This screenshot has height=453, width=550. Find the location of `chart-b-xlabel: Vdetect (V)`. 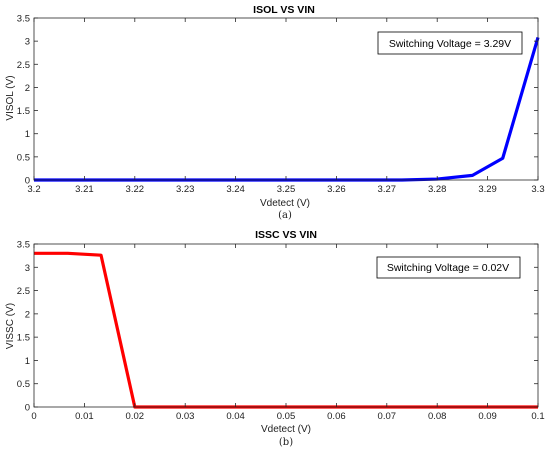

chart-b-xlabel: Vdetect (V) is located at coordinates (286, 429).